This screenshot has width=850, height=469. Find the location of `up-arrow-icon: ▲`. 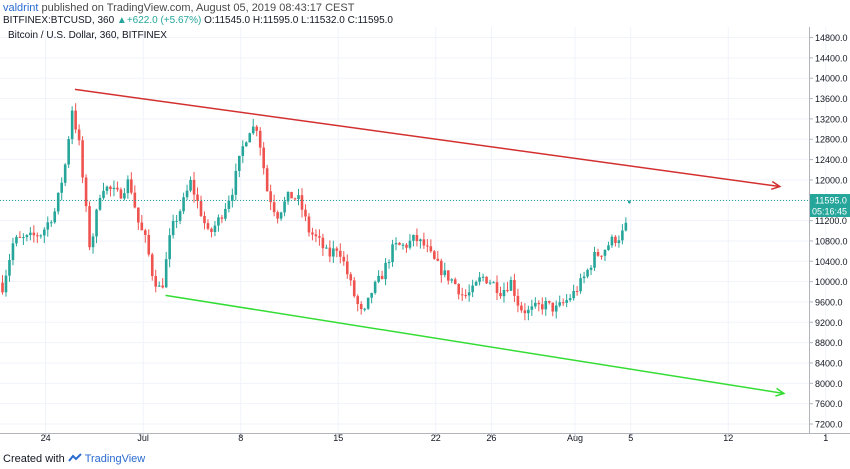

up-arrow-icon: ▲ is located at coordinates (121, 20).